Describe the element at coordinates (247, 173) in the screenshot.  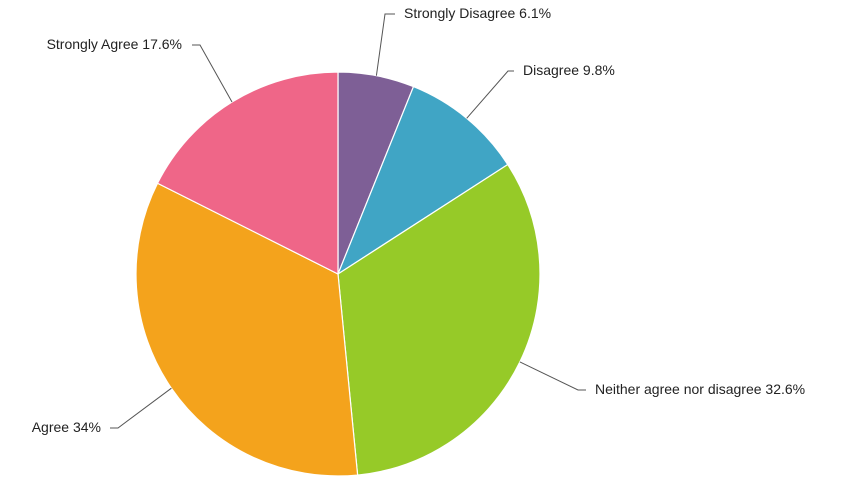
I see `pie-slice-strongly-agree` at that location.